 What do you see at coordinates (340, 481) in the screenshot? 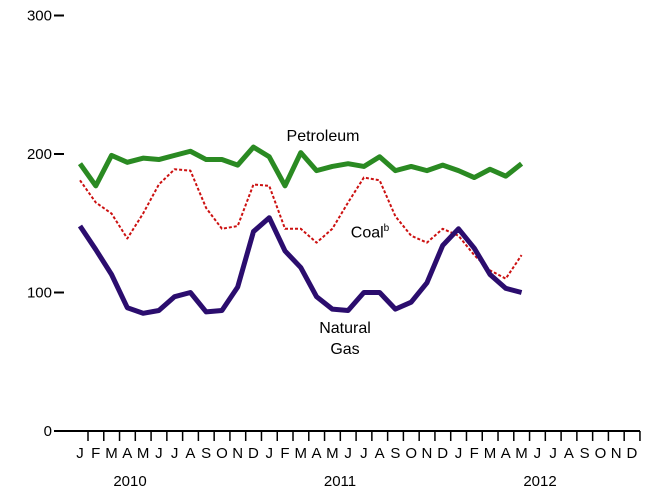
I see `year-label: 2011` at bounding box center [340, 481].